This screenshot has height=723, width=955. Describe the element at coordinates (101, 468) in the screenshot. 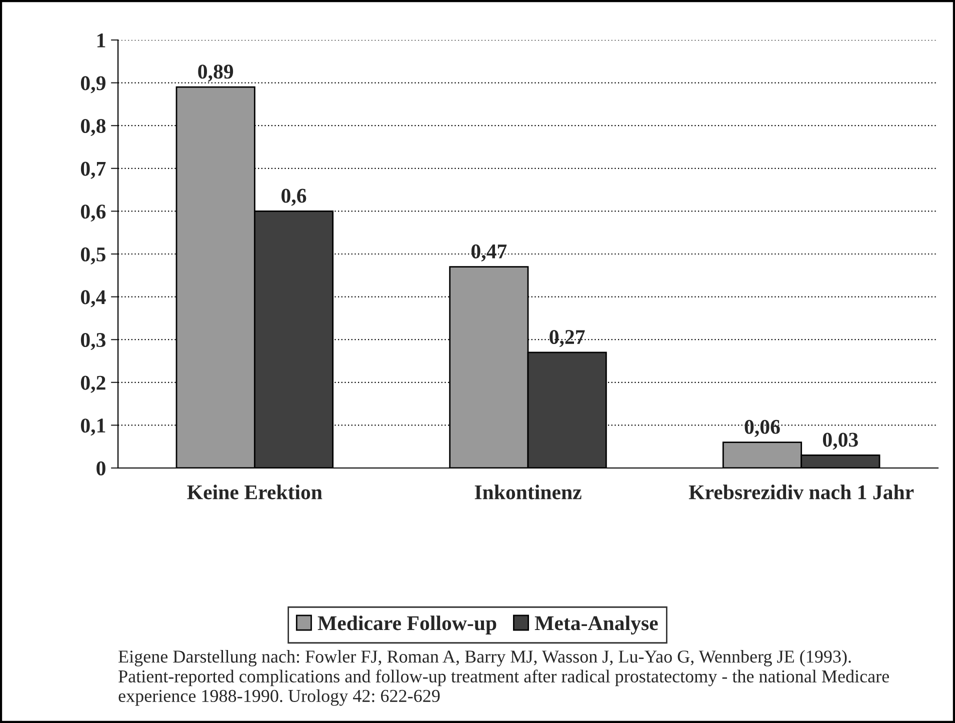

I see `y-tick-label: 0` at that location.